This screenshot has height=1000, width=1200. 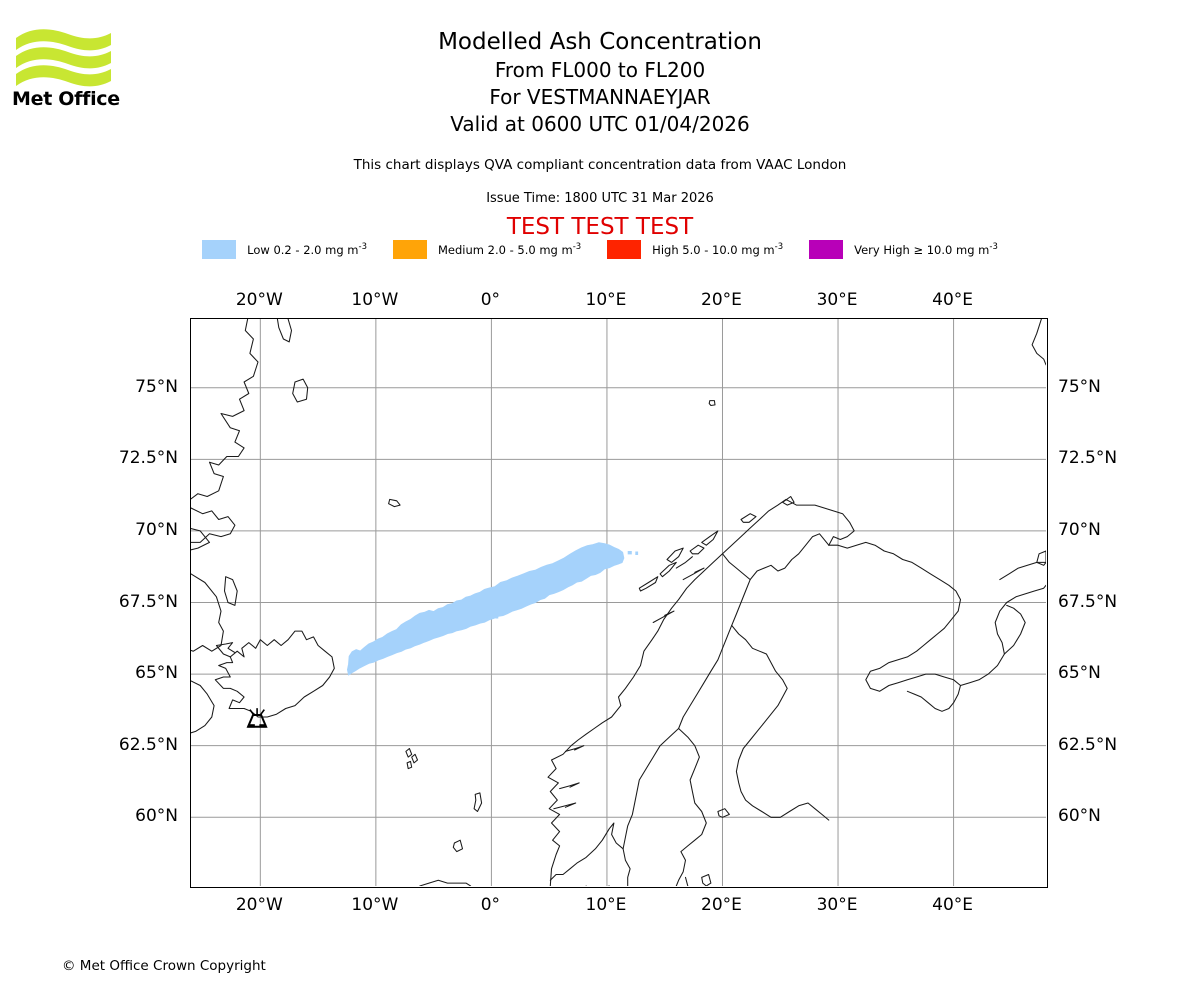 I want to click on lon-tick-top-10°E: 10°E, so click(x=606, y=300).